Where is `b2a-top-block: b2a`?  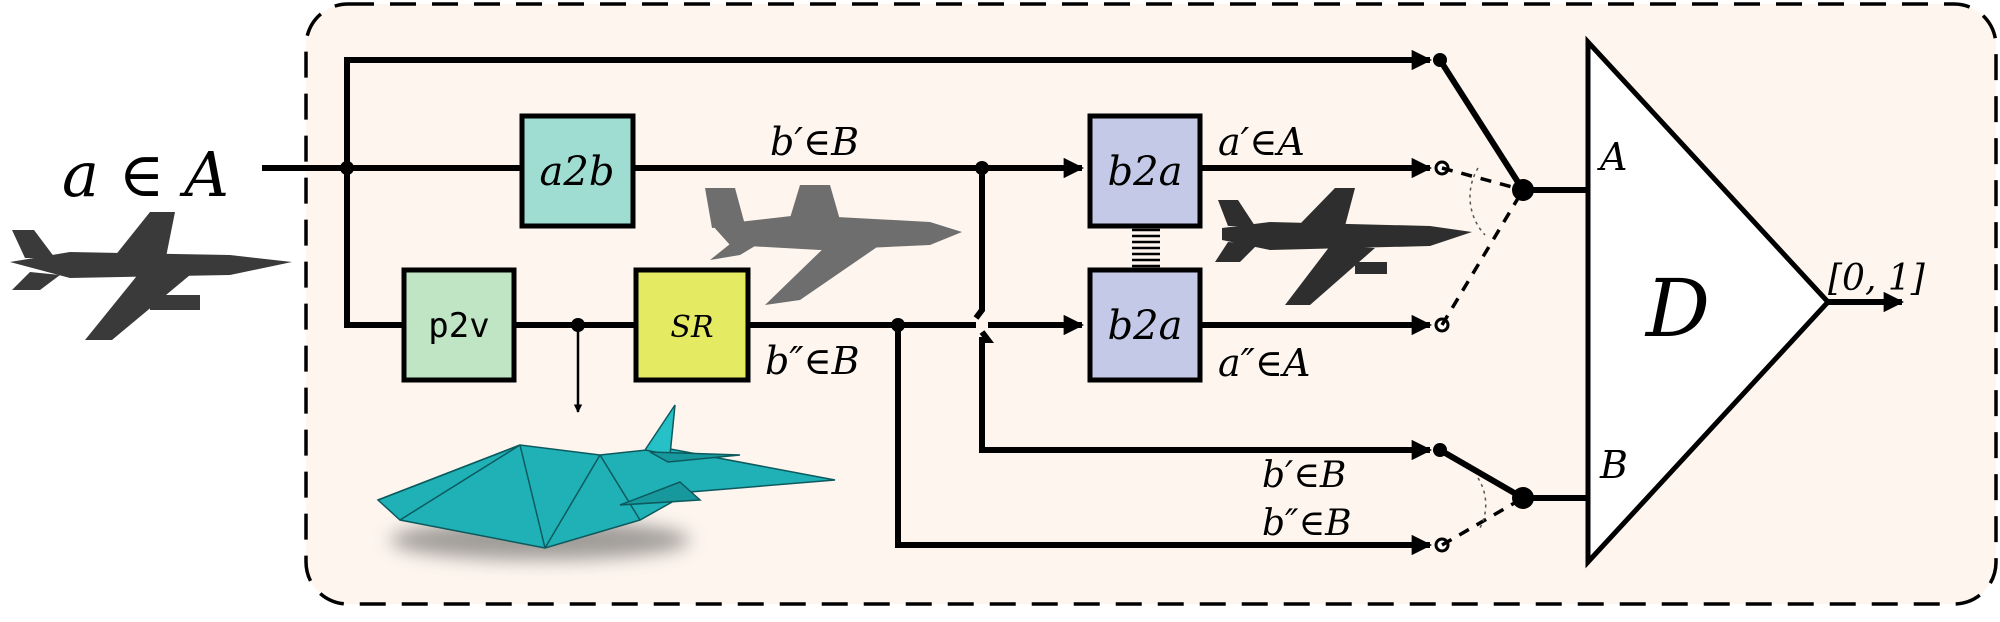 b2a-top-block: b2a is located at coordinates (1145, 171).